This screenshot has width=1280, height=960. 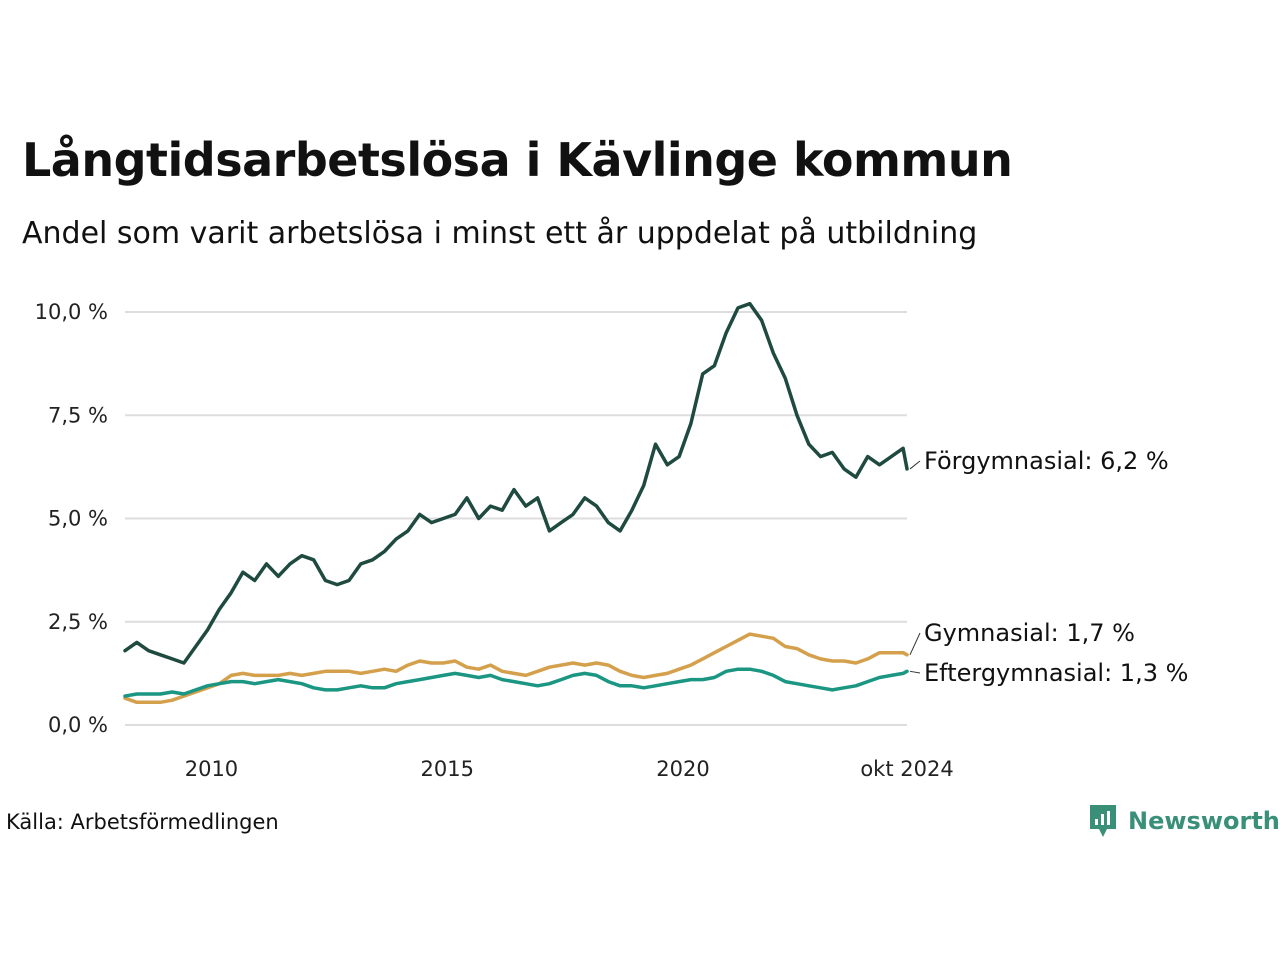 What do you see at coordinates (78, 622) in the screenshot?
I see `y-tick-label: 2,5 %` at bounding box center [78, 622].